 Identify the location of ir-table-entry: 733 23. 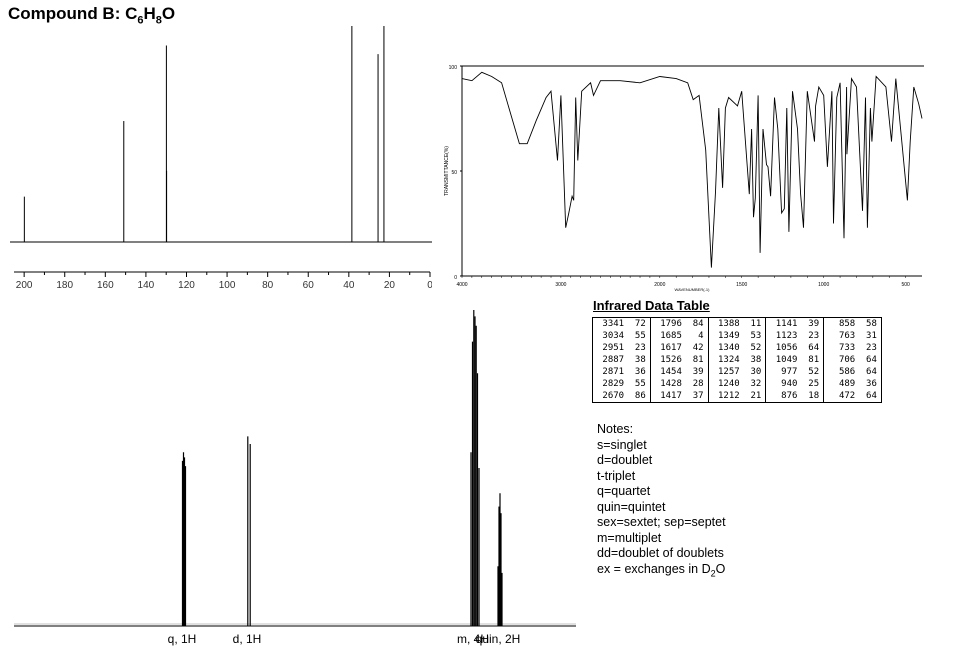
(852, 348).